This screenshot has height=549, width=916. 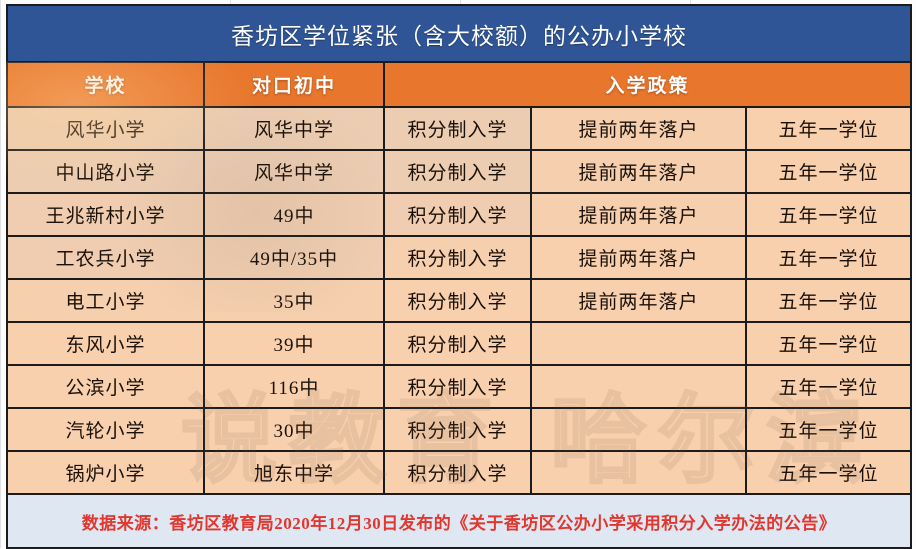 I want to click on table-row: 电工小学 35中 积分制入学 提前两年落户 五年一学位, so click(x=459, y=300).